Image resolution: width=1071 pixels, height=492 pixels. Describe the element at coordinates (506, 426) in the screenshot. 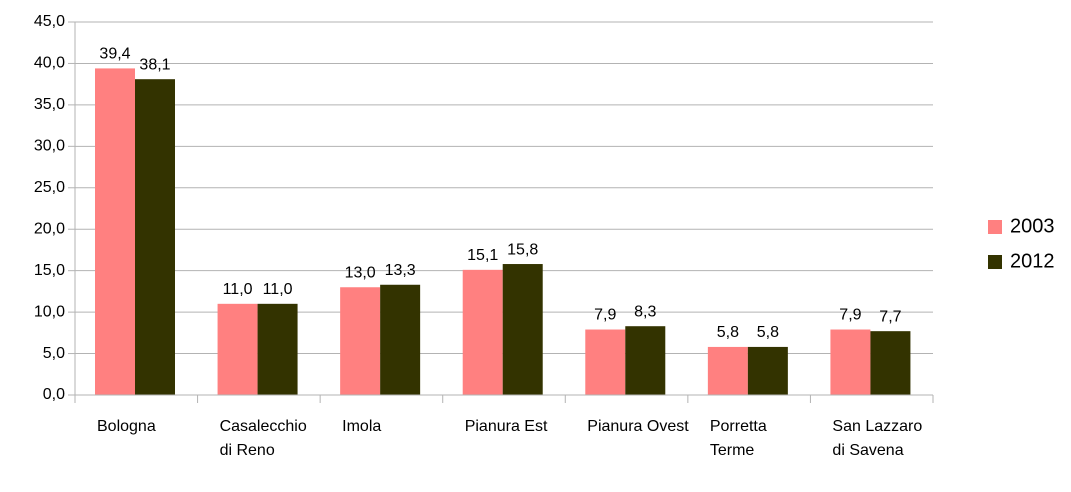

I see `x-tick-label: Pianura Est` at that location.